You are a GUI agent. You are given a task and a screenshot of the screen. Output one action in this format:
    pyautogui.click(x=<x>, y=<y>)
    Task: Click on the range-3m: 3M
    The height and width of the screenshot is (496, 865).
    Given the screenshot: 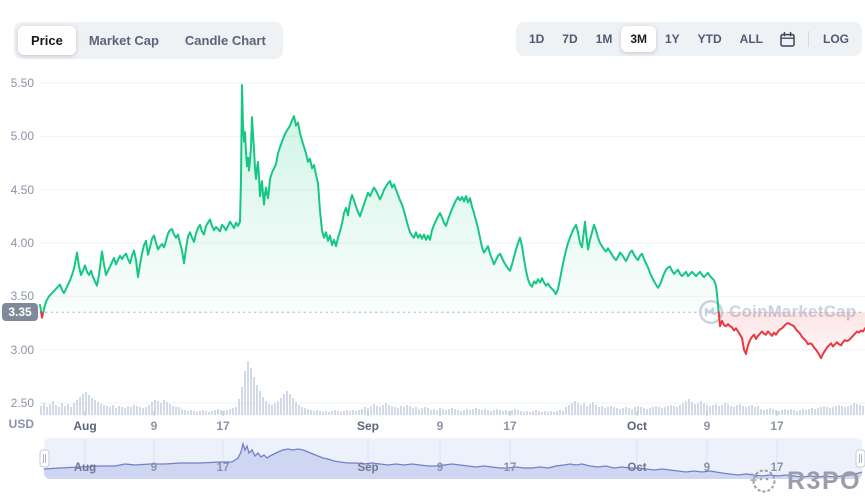 What is the action you would take?
    pyautogui.click(x=638, y=39)
    